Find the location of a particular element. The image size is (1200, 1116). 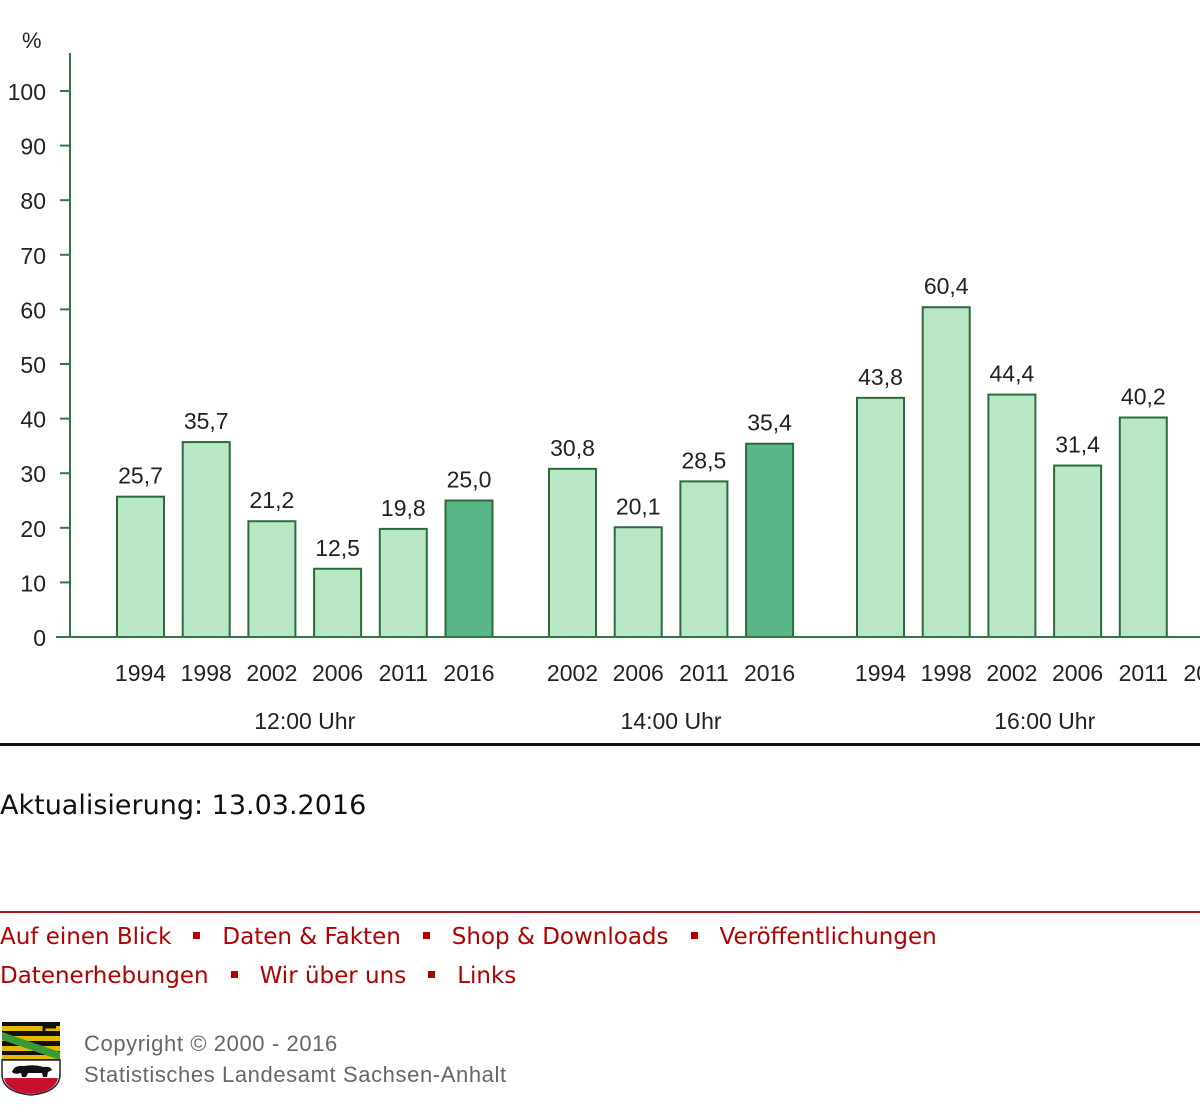

y-tick-label: 80 is located at coordinates (33, 201).